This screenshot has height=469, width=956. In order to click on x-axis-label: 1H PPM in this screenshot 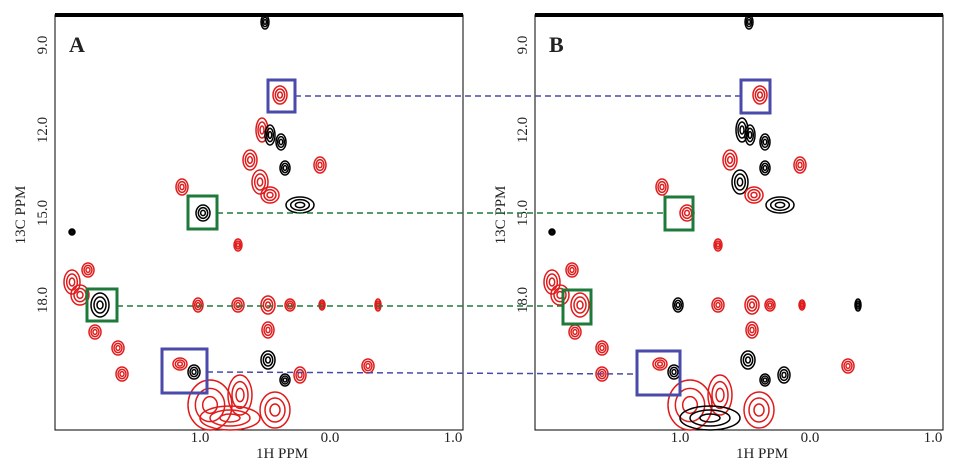, I will do `click(282, 454)`.